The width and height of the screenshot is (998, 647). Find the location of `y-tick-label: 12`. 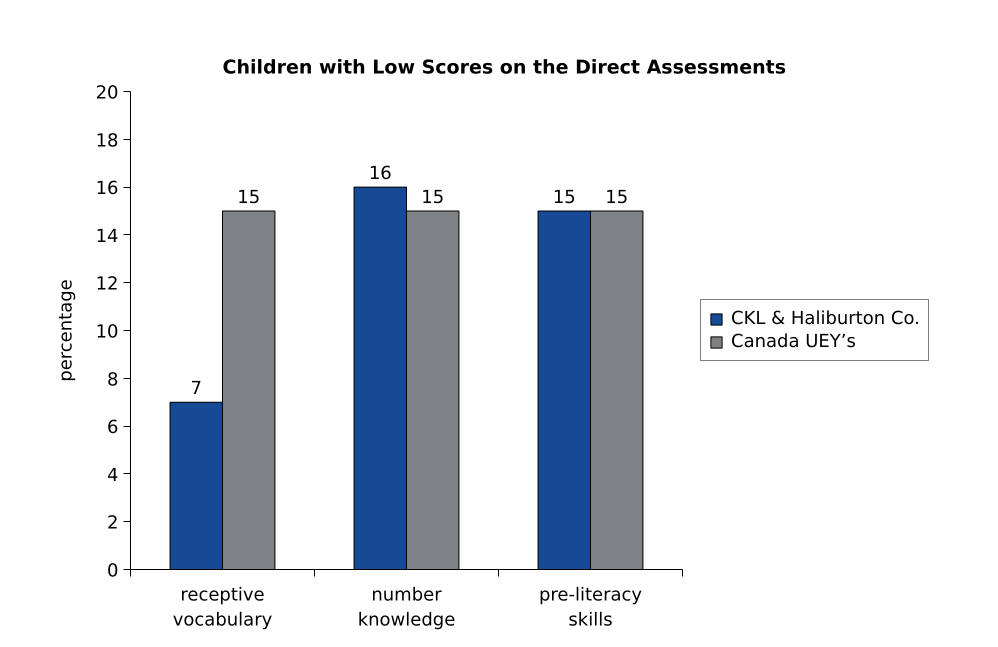

y-tick-label: 12 is located at coordinates (107, 284).